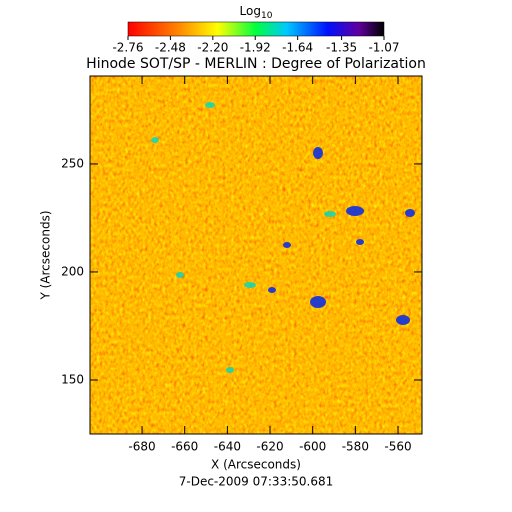 This screenshot has width=512, height=512. Describe the element at coordinates (355, 447) in the screenshot. I see `x-tick-label: -580` at that location.